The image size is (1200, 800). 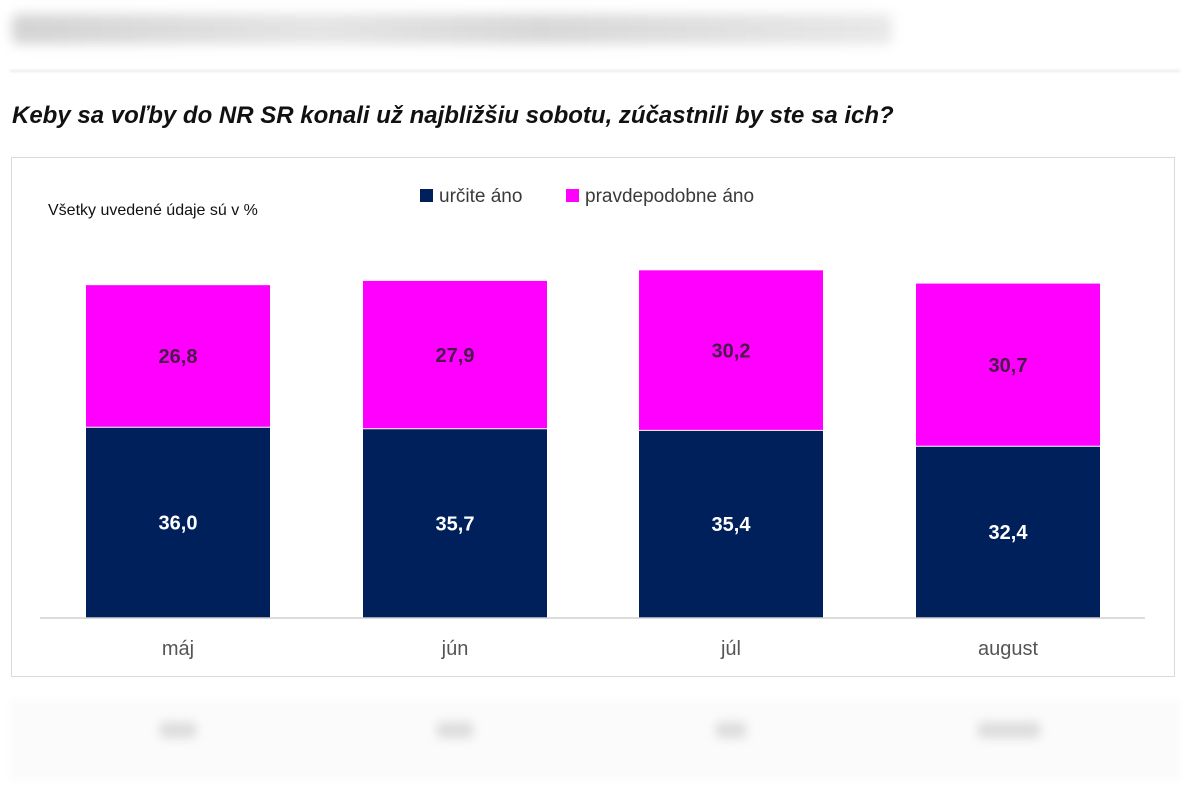 I want to click on blurred-heading, so click(x=452, y=29).